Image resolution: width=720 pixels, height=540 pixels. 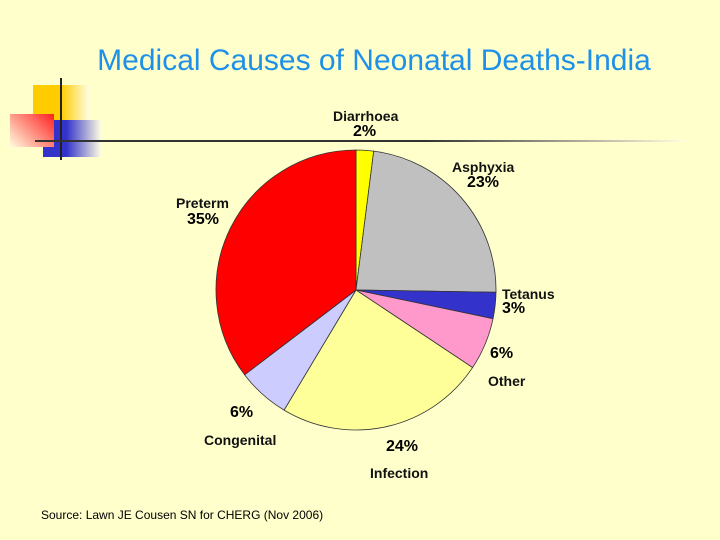 What do you see at coordinates (426, 221) in the screenshot?
I see `pie-slice-asphyxia` at bounding box center [426, 221].